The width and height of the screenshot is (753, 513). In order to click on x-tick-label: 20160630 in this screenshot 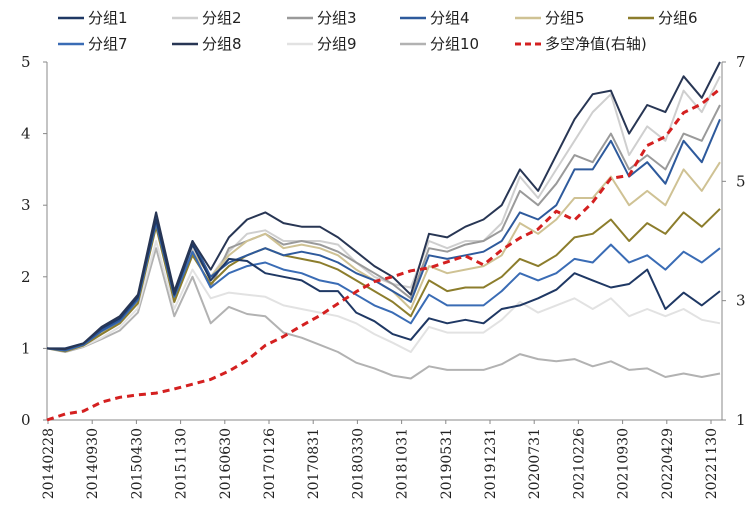, I will do `click(226, 463)`.